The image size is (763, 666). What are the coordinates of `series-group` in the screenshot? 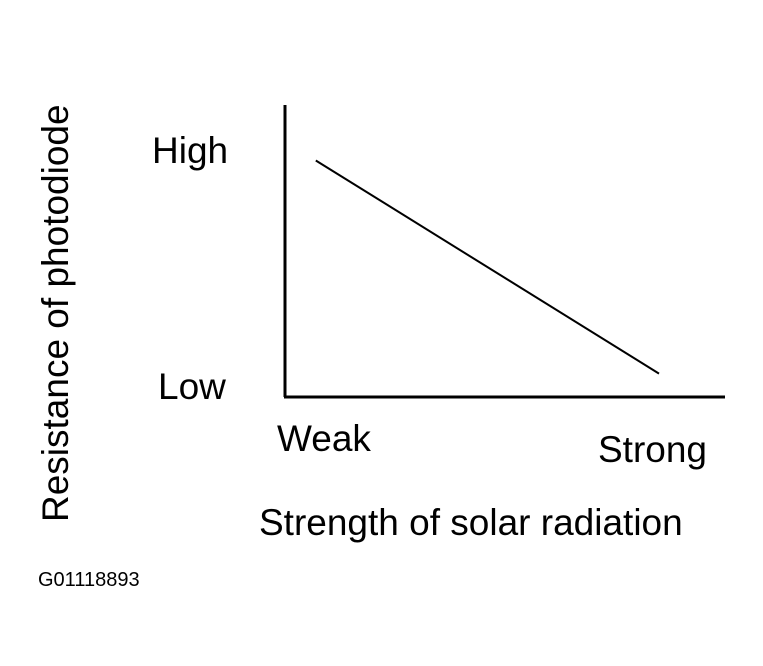 It's located at (487, 267).